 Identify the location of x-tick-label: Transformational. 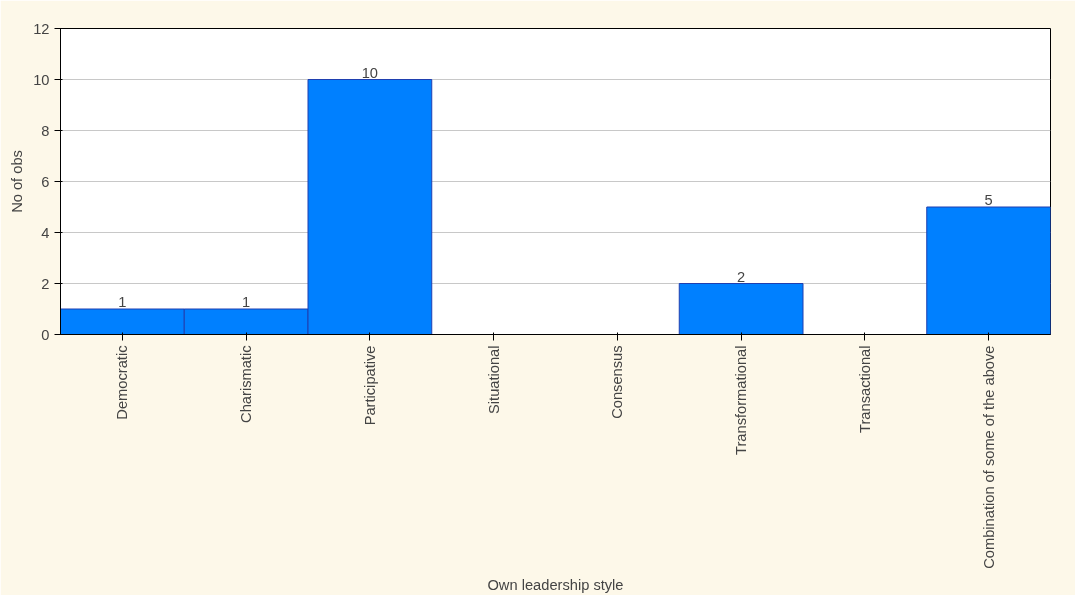
(741, 400).